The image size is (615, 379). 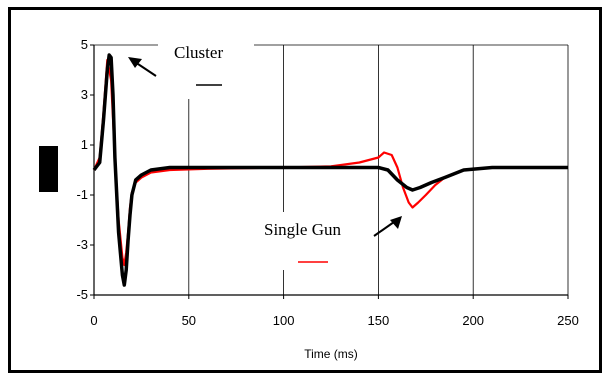 What do you see at coordinates (145, 69) in the screenshot?
I see `cluster-arrow-shaft` at bounding box center [145, 69].